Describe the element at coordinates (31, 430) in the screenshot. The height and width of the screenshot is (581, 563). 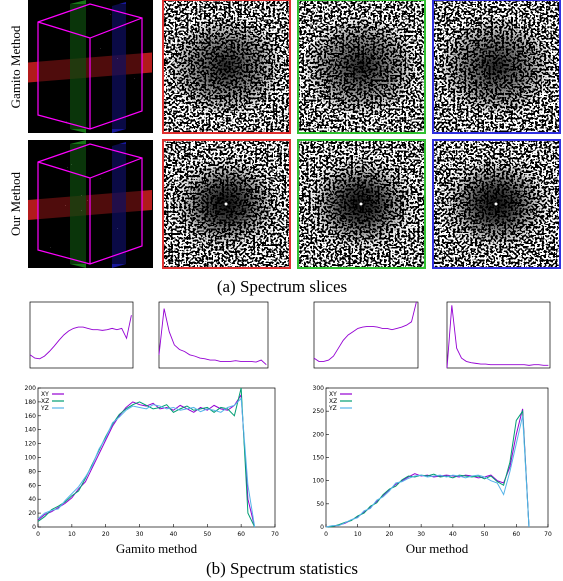
I see `y-tick-label: 140` at that location.